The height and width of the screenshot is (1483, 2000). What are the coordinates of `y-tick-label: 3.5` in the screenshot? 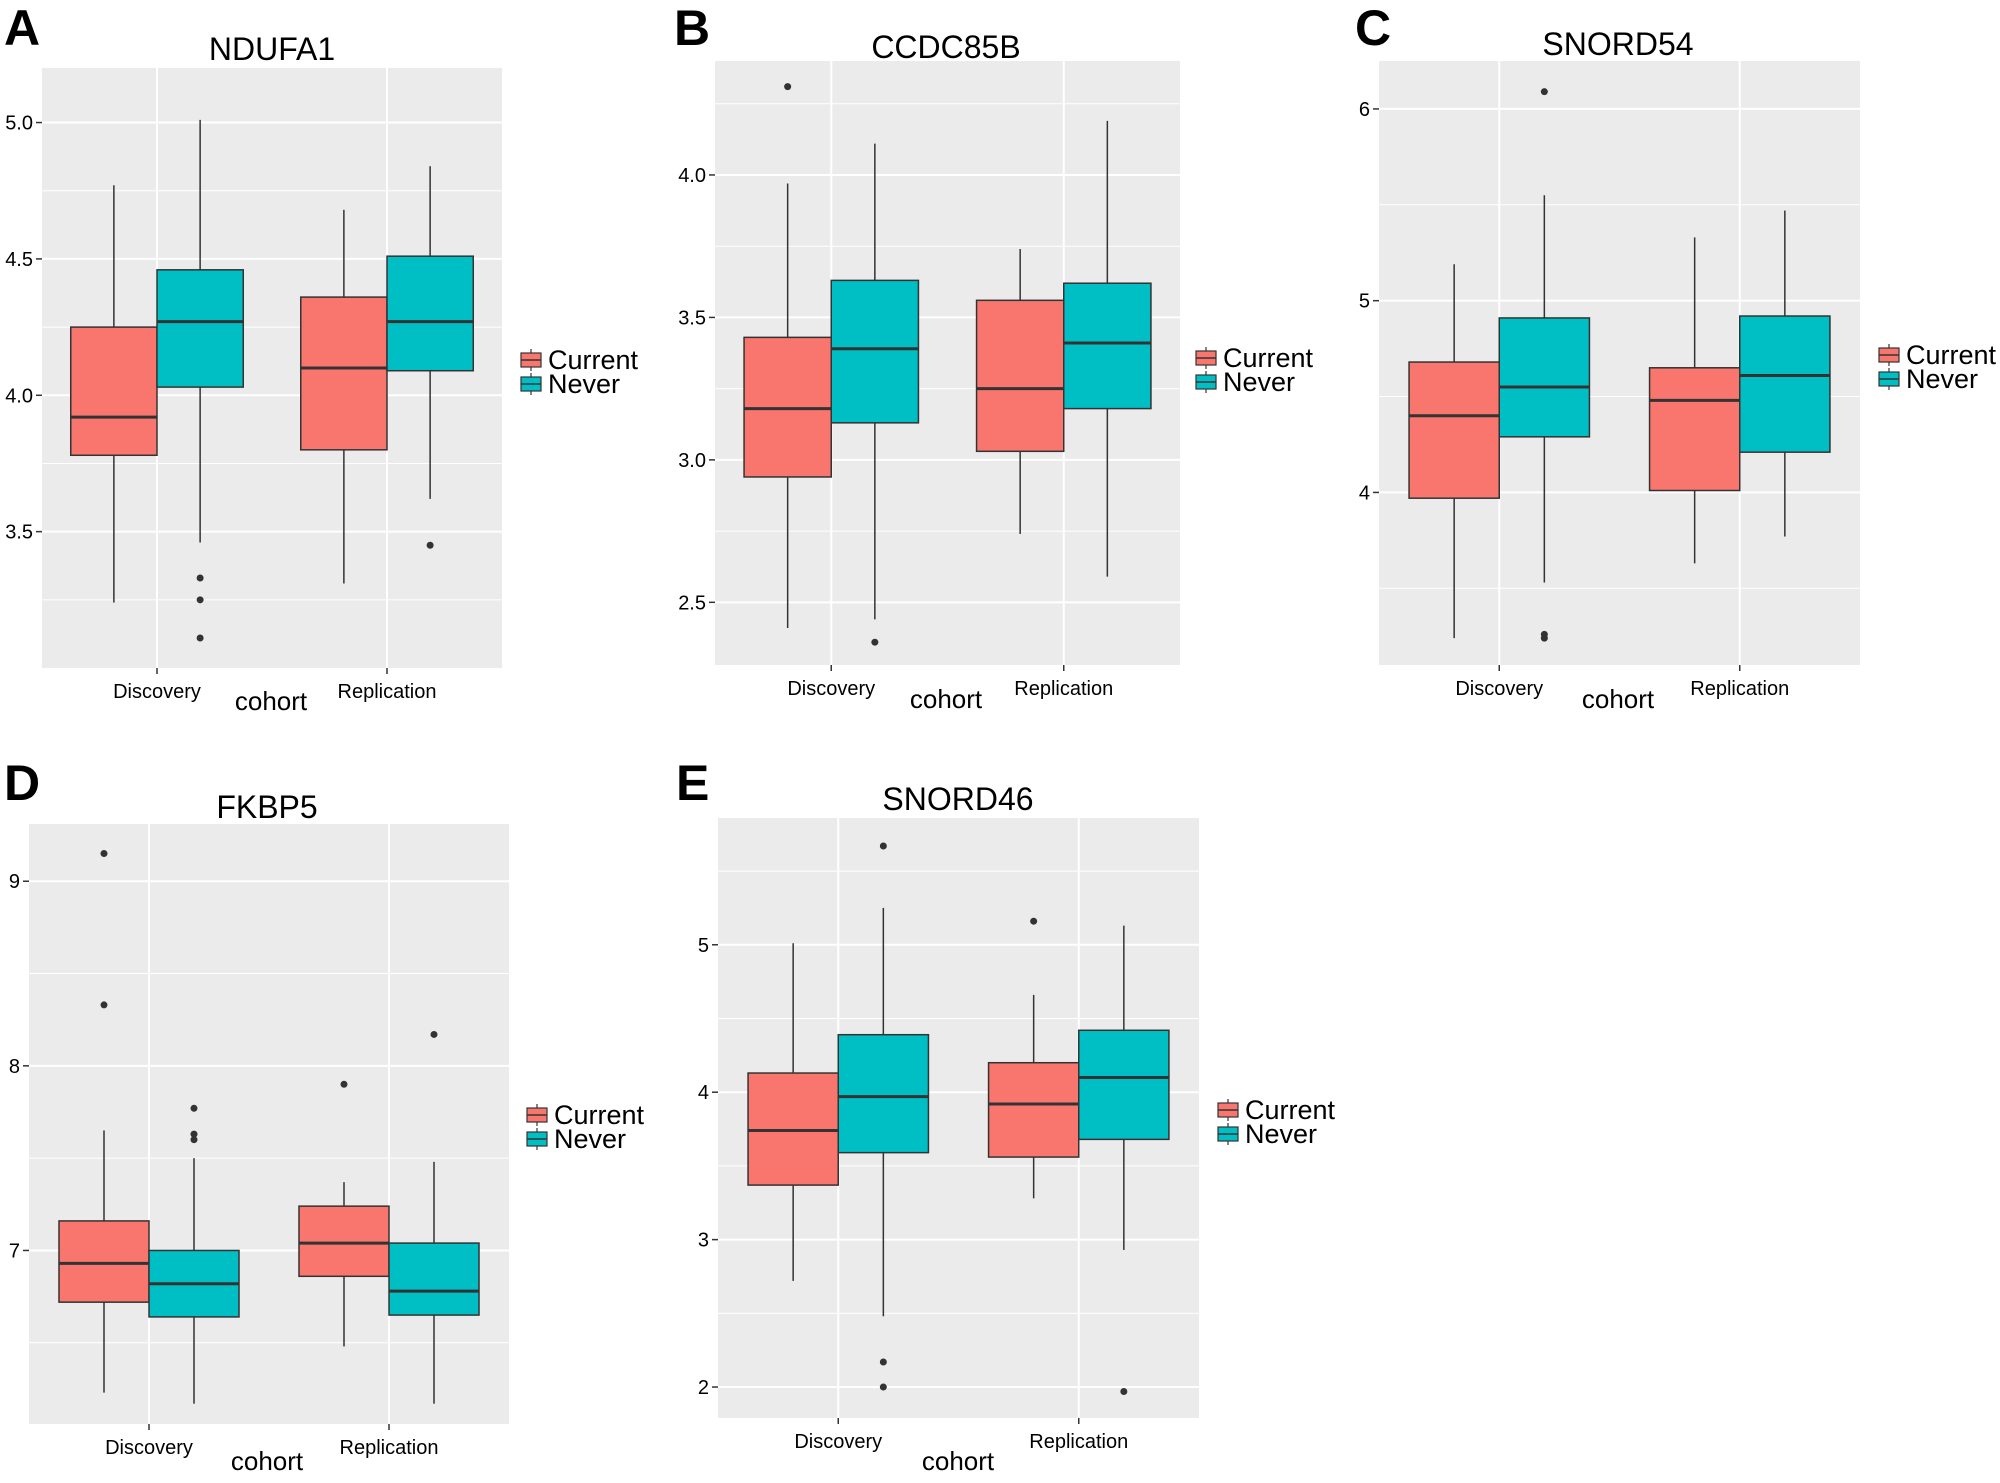 It's located at (692, 318).